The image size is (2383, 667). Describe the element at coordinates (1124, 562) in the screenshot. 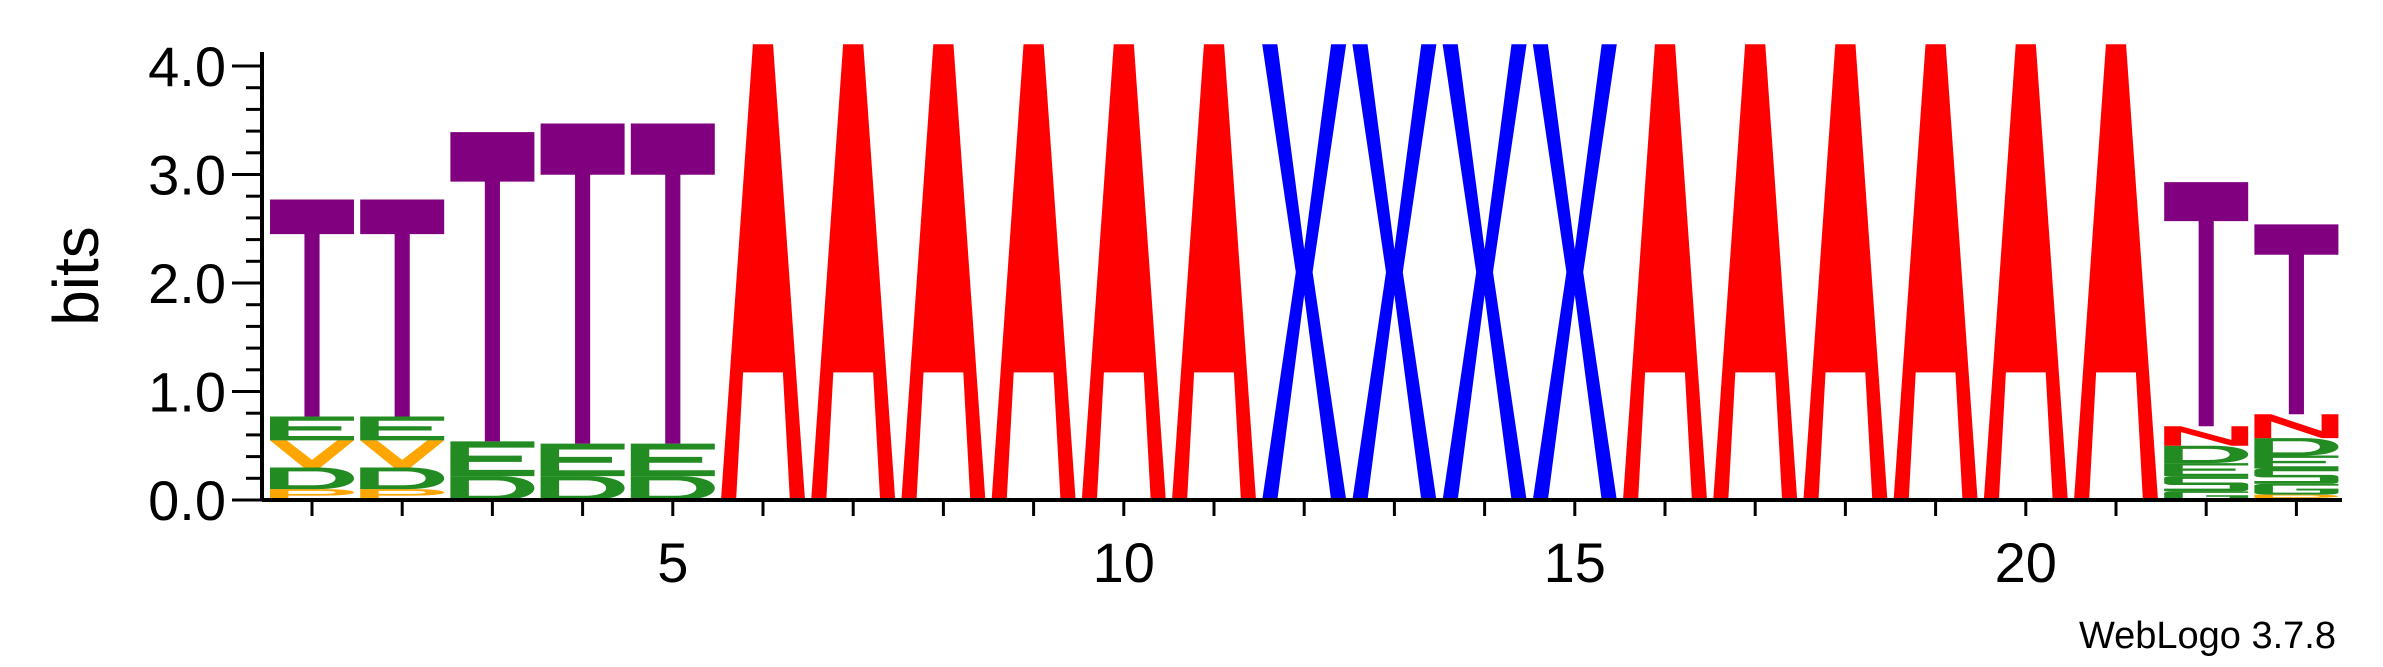

I see `x-tick-label: 10` at that location.